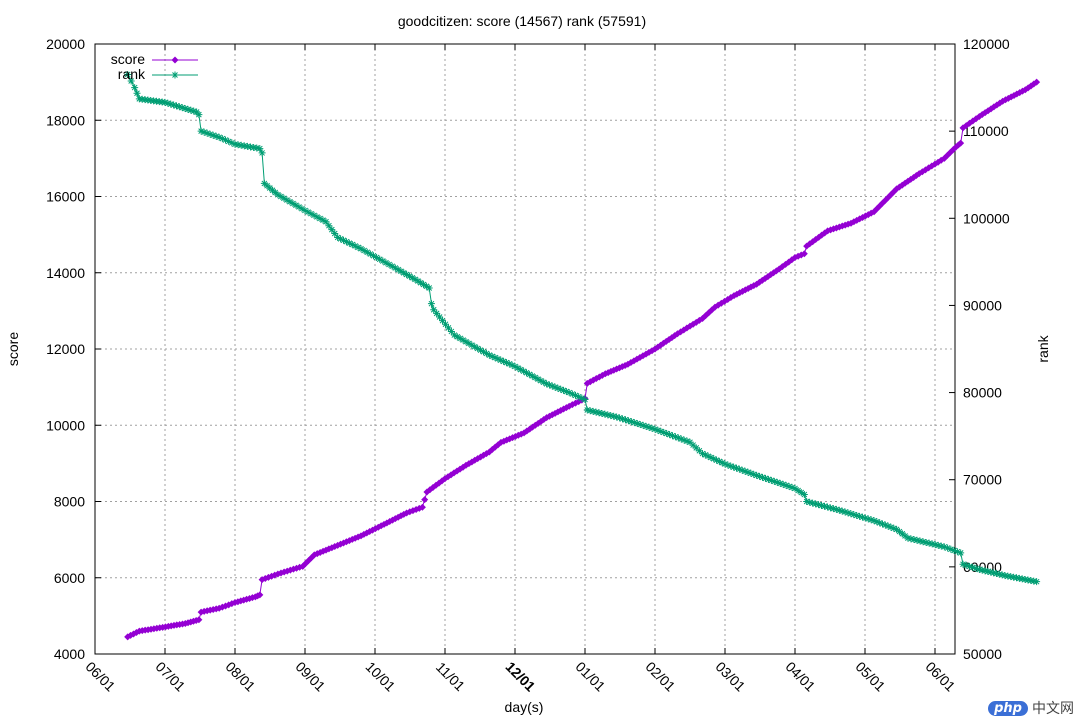 This screenshot has width=1080, height=720. What do you see at coordinates (870, 676) in the screenshot?
I see `x-tick-label: 05/01` at bounding box center [870, 676].